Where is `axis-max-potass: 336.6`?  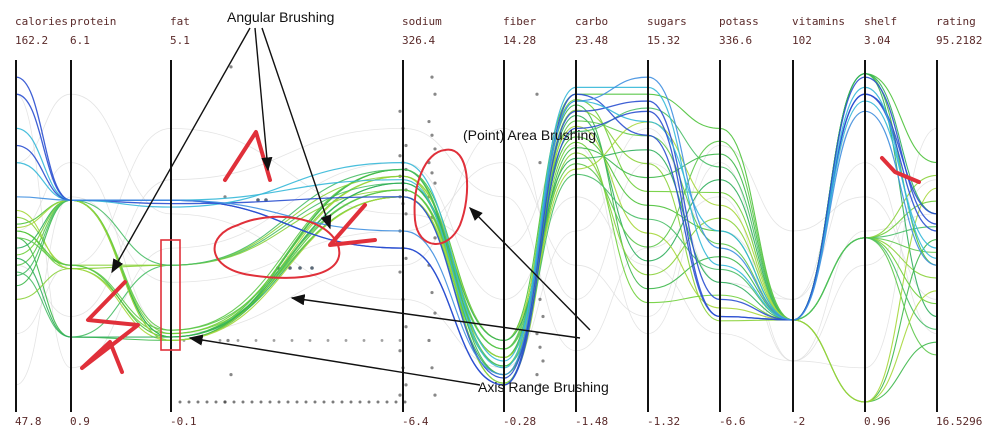
axis-max-potass: 336.6 is located at coordinates (735, 40).